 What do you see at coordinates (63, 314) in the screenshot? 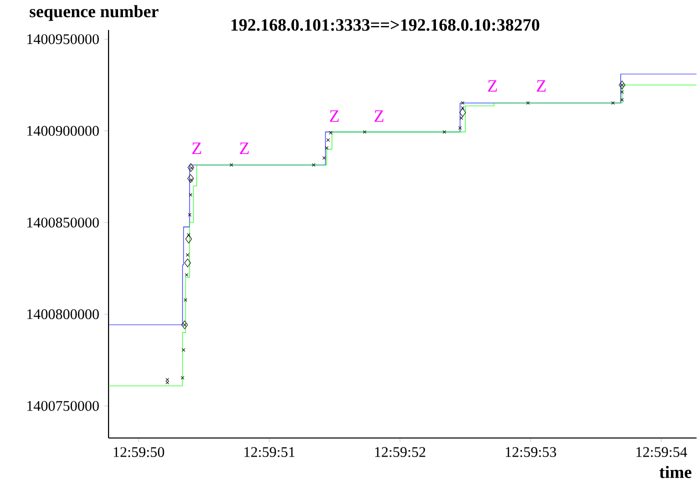
I see `y-tick-label: 1400800000` at bounding box center [63, 314].